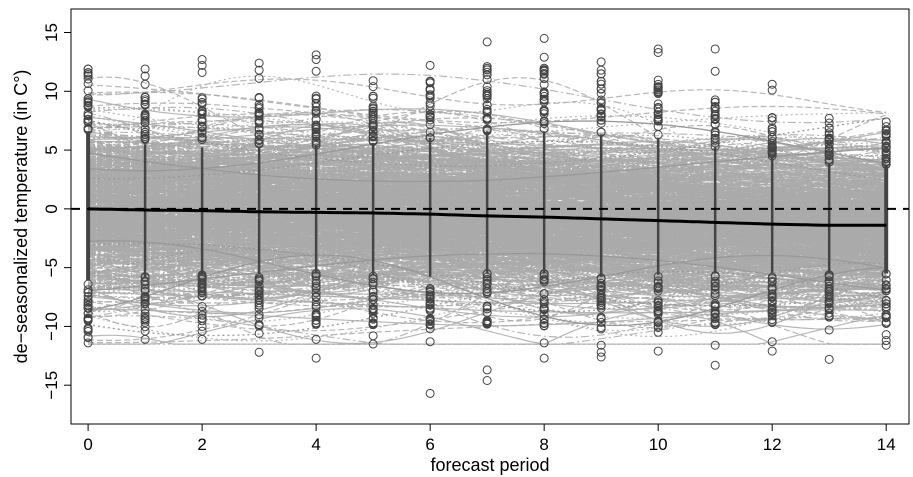  What do you see at coordinates (886, 444) in the screenshot?
I see `x-tick-label: 14` at bounding box center [886, 444].